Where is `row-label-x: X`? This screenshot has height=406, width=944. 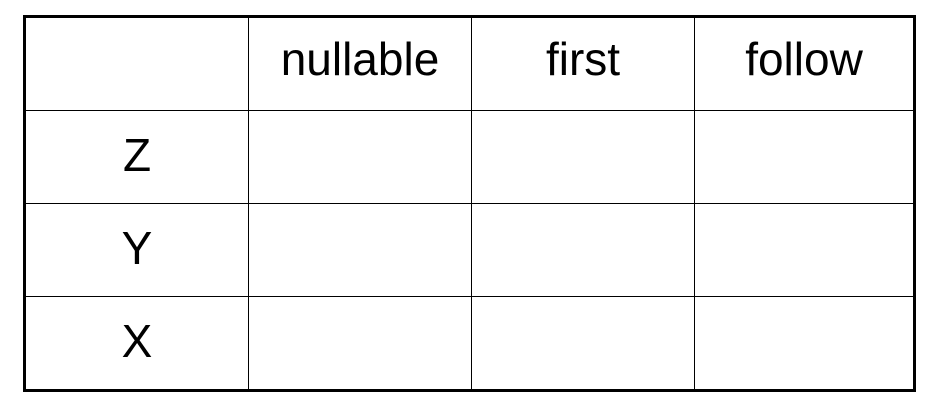 row-label-x: X is located at coordinates (137, 343).